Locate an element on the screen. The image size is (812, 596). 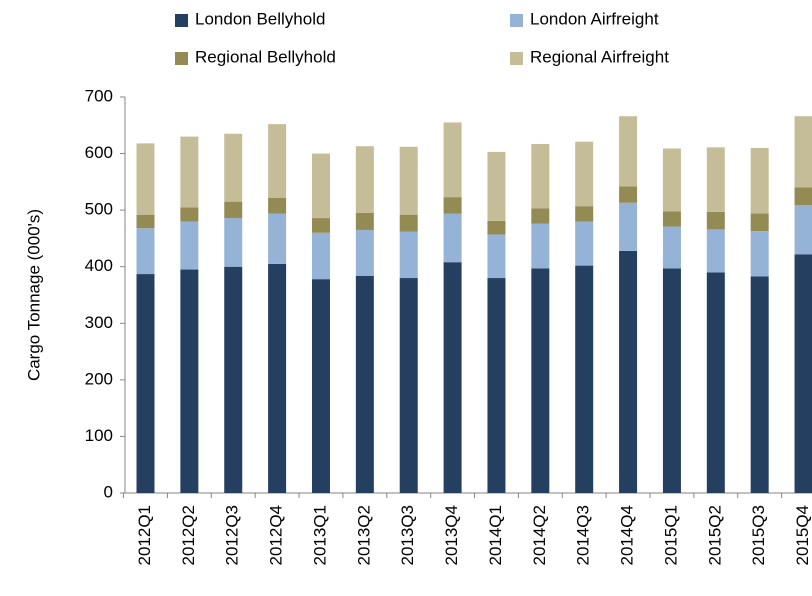
legend-label: Regional Airfreight is located at coordinates (599, 56).